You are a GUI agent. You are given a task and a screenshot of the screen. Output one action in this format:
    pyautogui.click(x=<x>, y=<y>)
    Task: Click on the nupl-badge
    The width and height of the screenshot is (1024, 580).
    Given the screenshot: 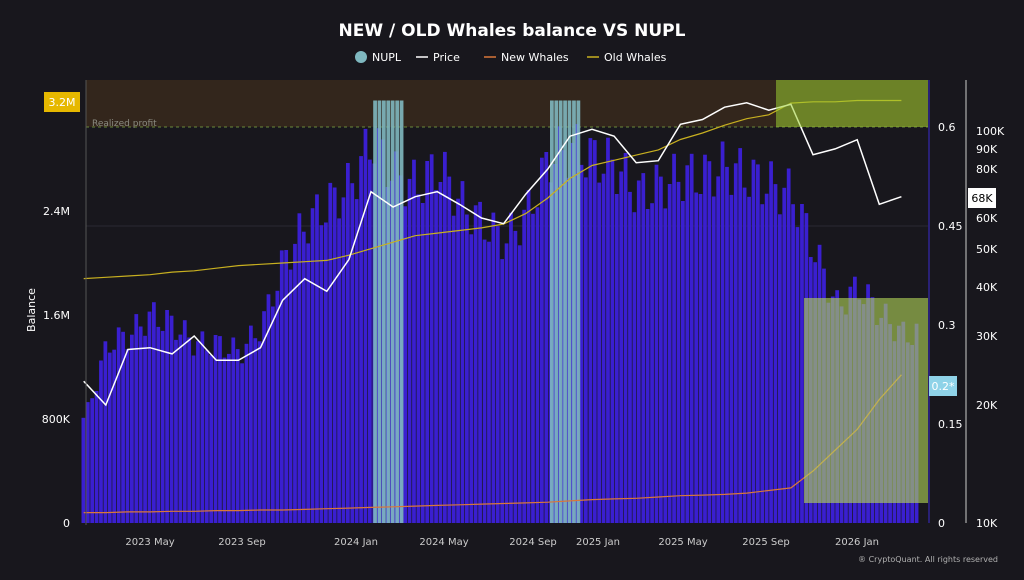 What is the action you would take?
    pyautogui.click(x=943, y=386)
    